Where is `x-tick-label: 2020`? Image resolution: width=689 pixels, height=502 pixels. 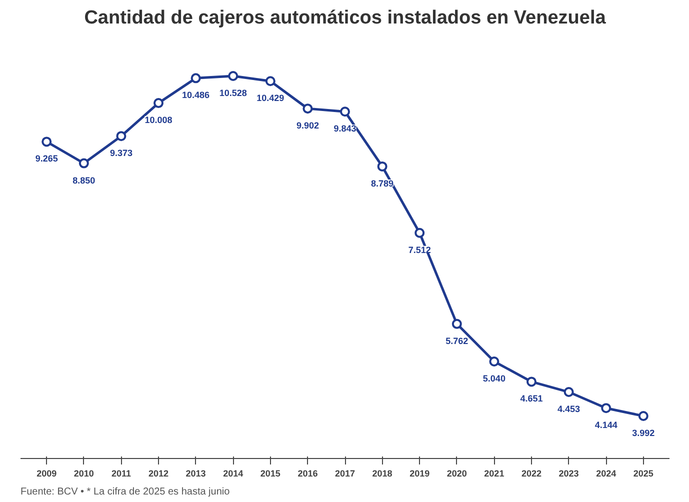
x-tick-label: 2020 is located at coordinates (456, 473).